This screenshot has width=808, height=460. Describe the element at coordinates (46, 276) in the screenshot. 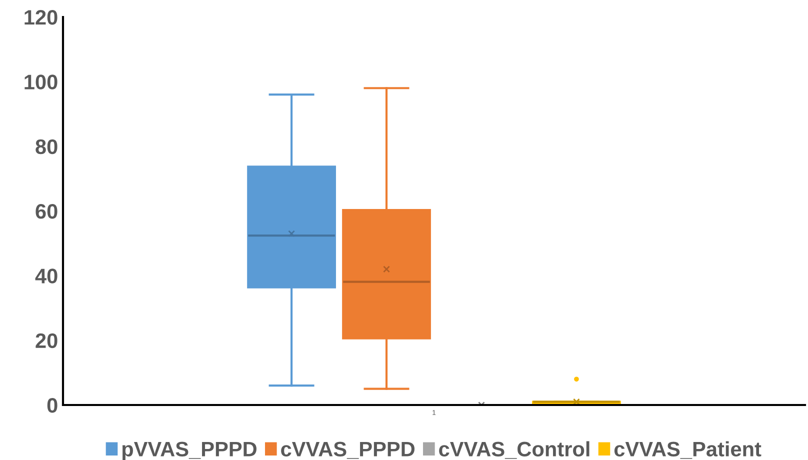

I see `y-tick-label: 40` at that location.